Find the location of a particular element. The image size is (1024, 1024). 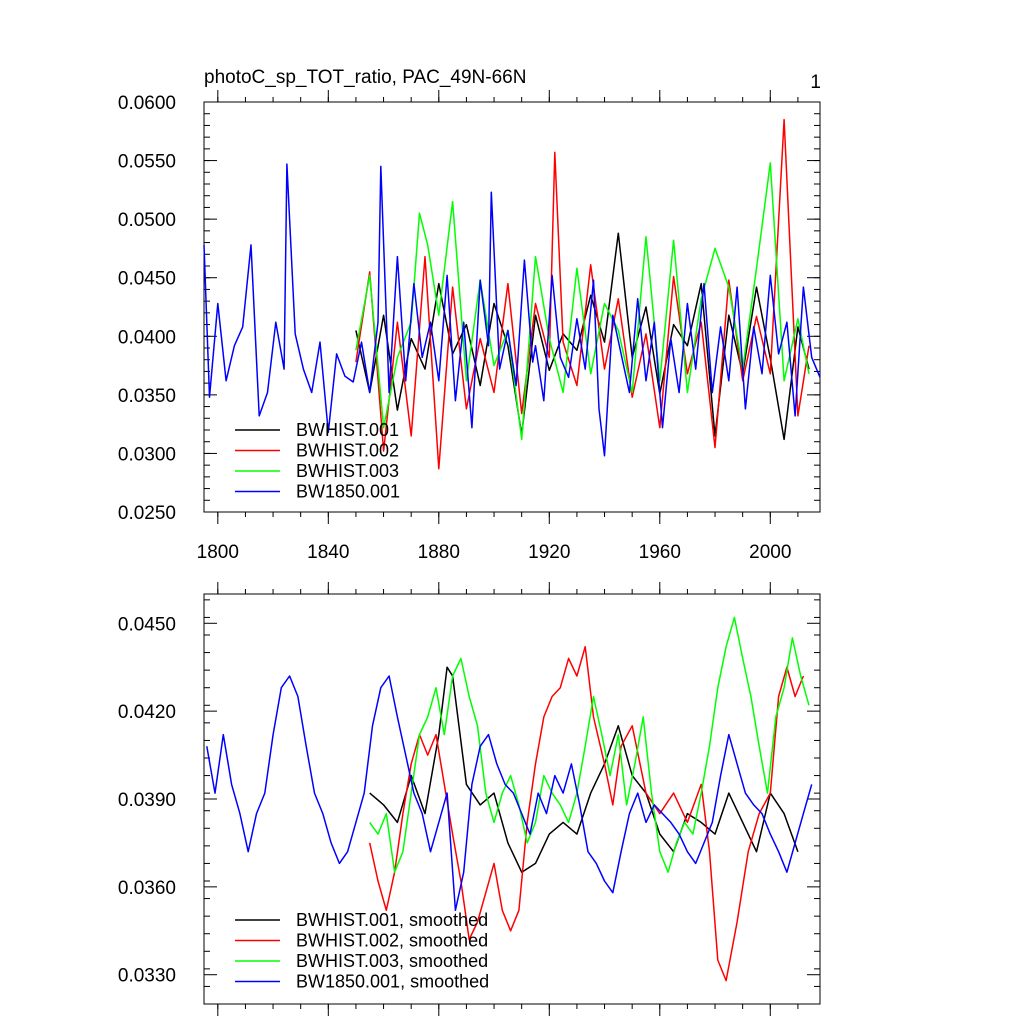

top-panel-title: photoC_sp_TOT_ratio, PAC_49N-66N is located at coordinates (365, 77).